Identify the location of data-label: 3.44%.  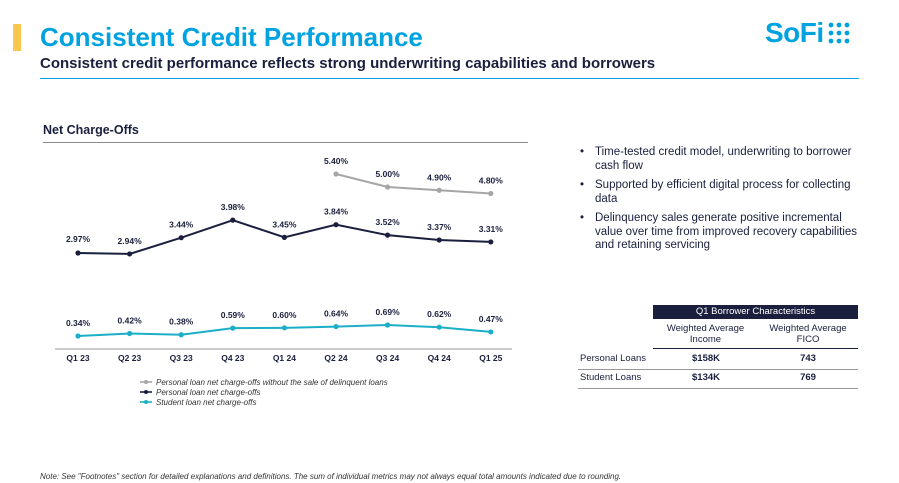
(181, 225).